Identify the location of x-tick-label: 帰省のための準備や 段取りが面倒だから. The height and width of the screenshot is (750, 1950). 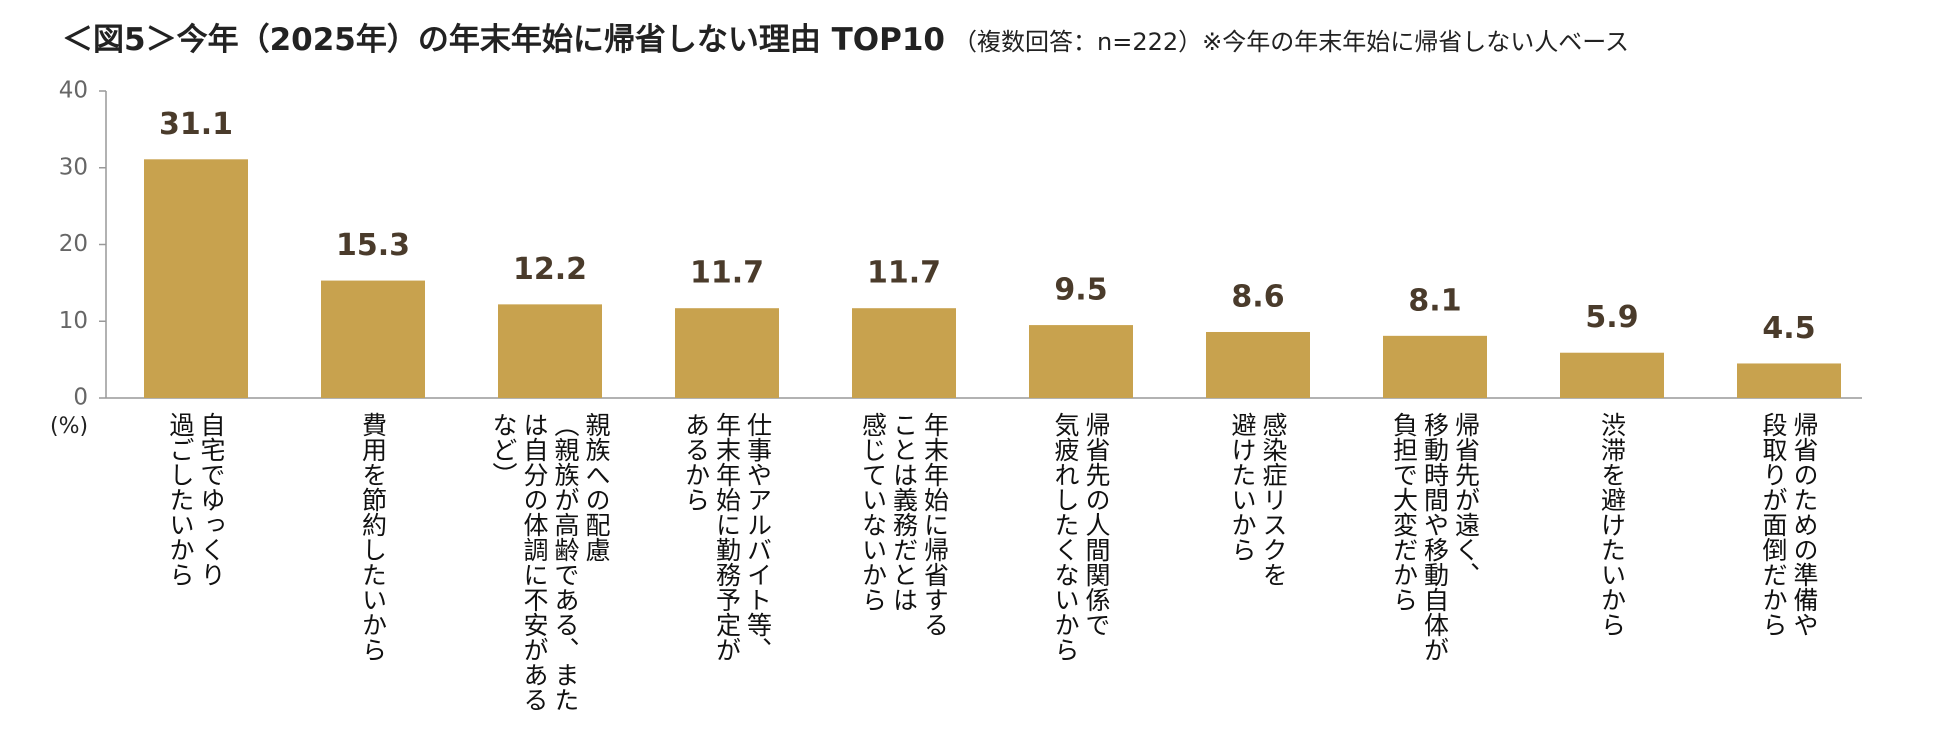
(1789, 524).